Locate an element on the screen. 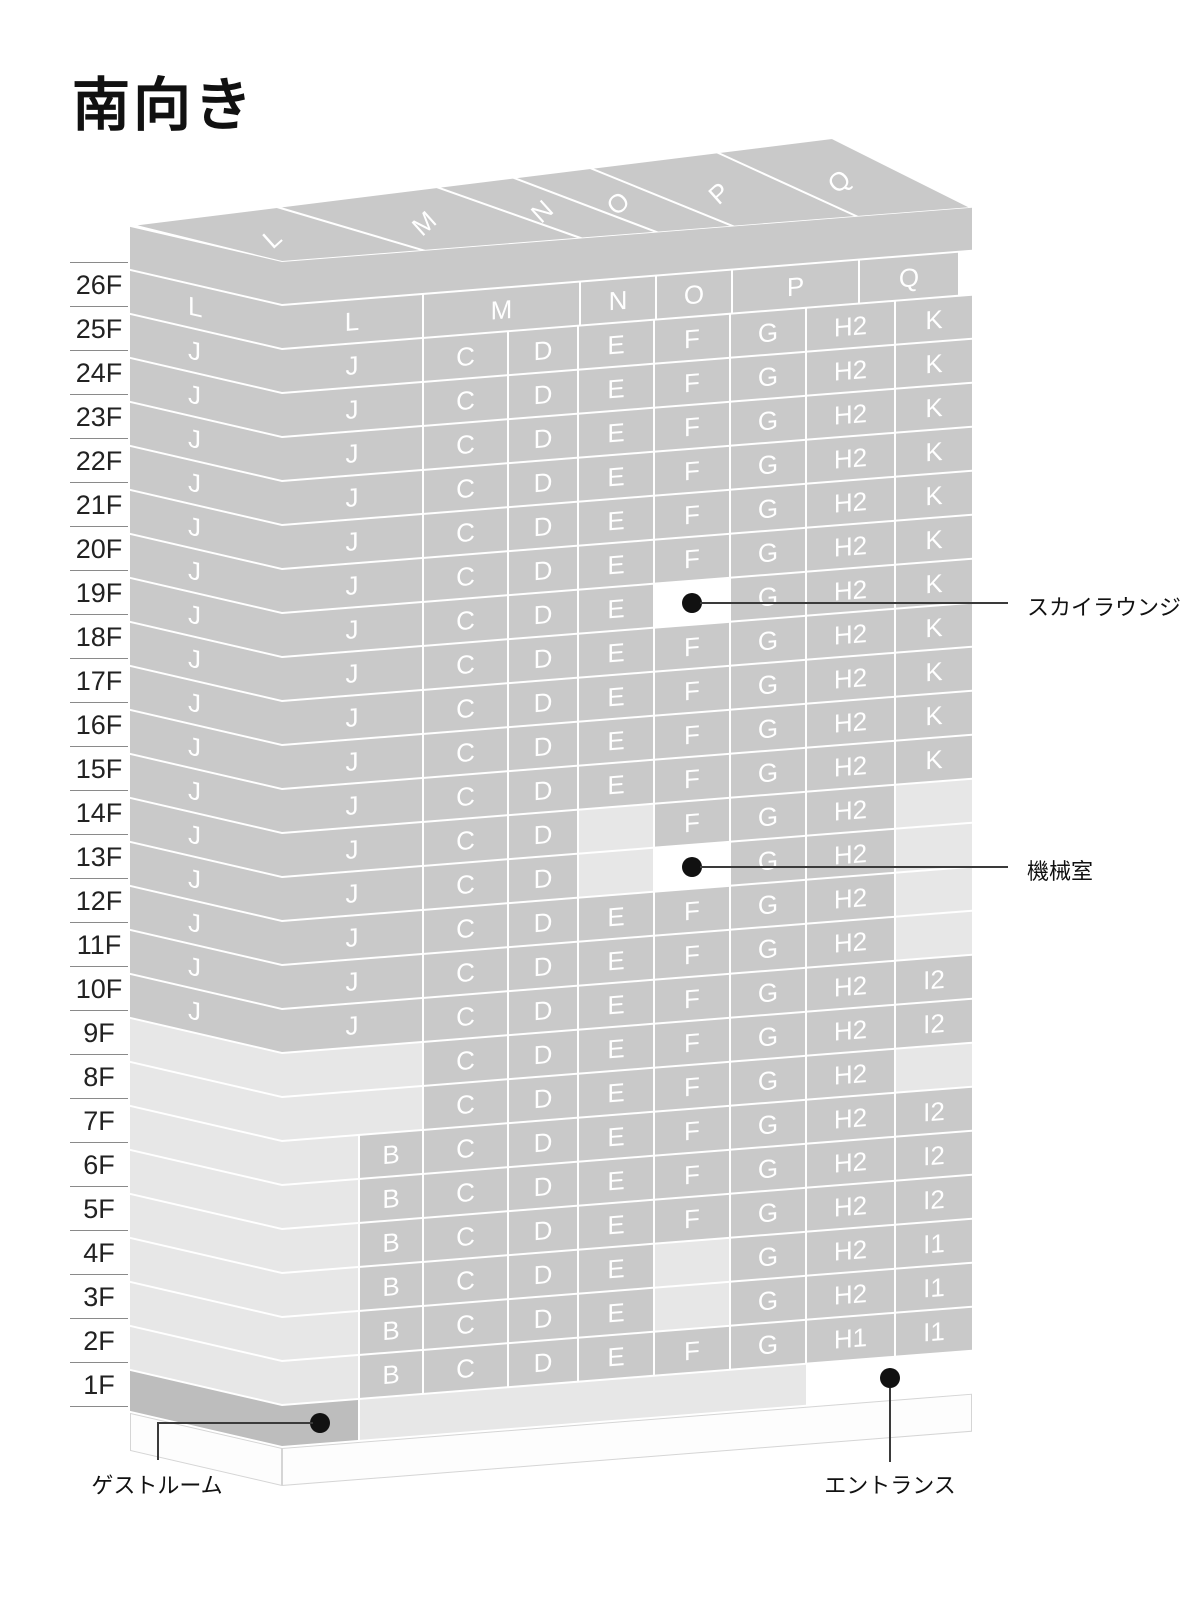 The width and height of the screenshot is (1202, 1600). floor-label-2f: 2F is located at coordinates (99, 1341).